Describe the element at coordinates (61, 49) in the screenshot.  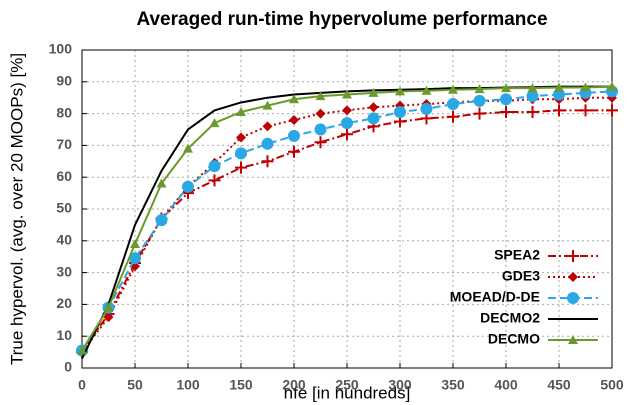
I see `y-tick-label: 100` at that location.